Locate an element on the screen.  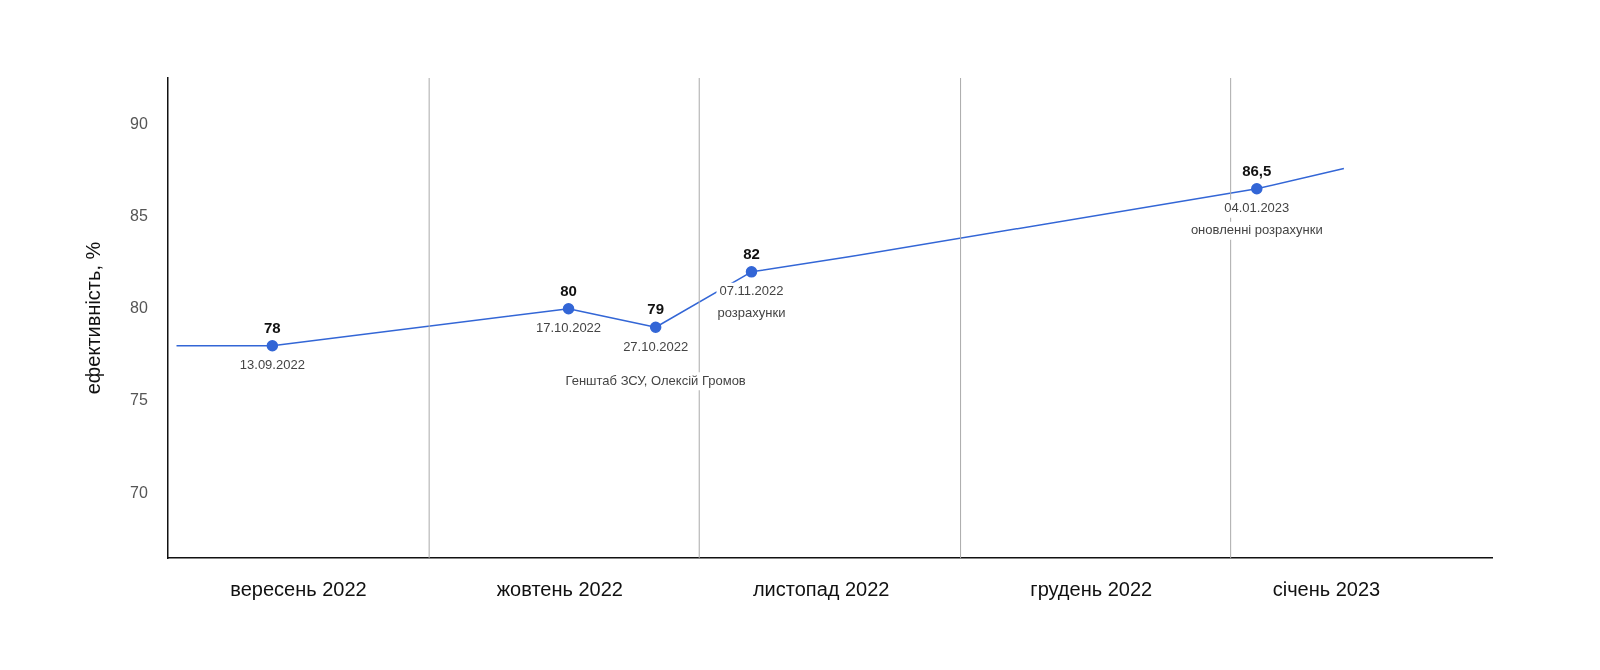
data-label: 78 is located at coordinates (272, 327).